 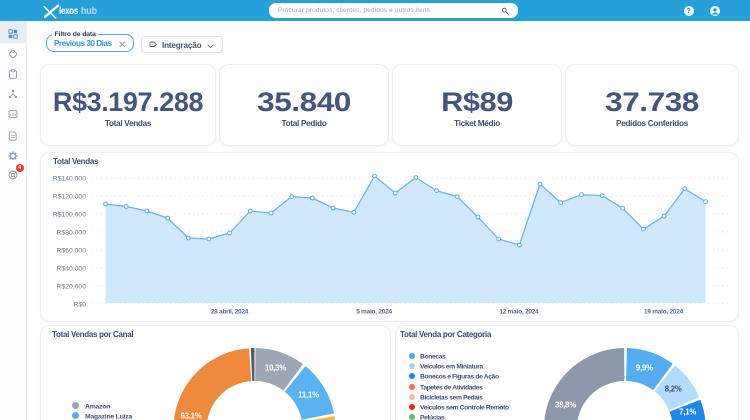 What do you see at coordinates (664, 312) in the screenshot?
I see `svg-text: 19 maio, 2024` at bounding box center [664, 312].